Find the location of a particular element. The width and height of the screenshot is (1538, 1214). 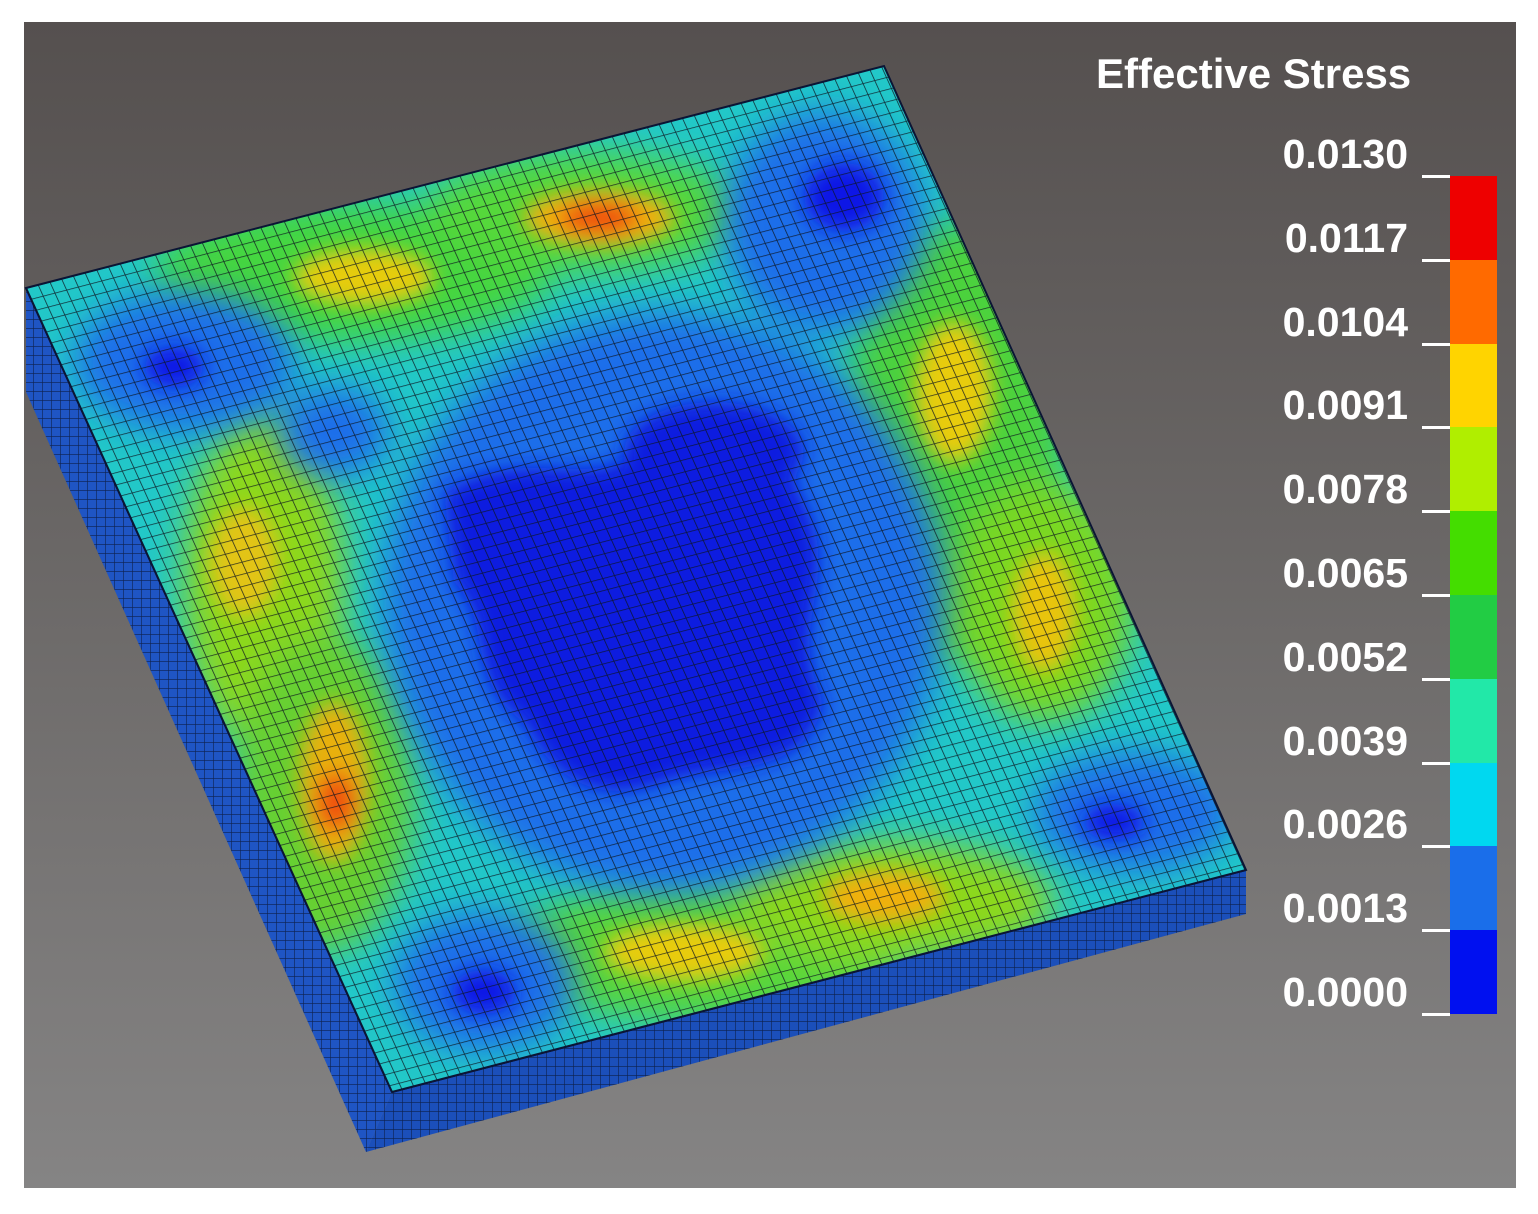

scale-tick-label: 0.0065 is located at coordinates (1345, 573).